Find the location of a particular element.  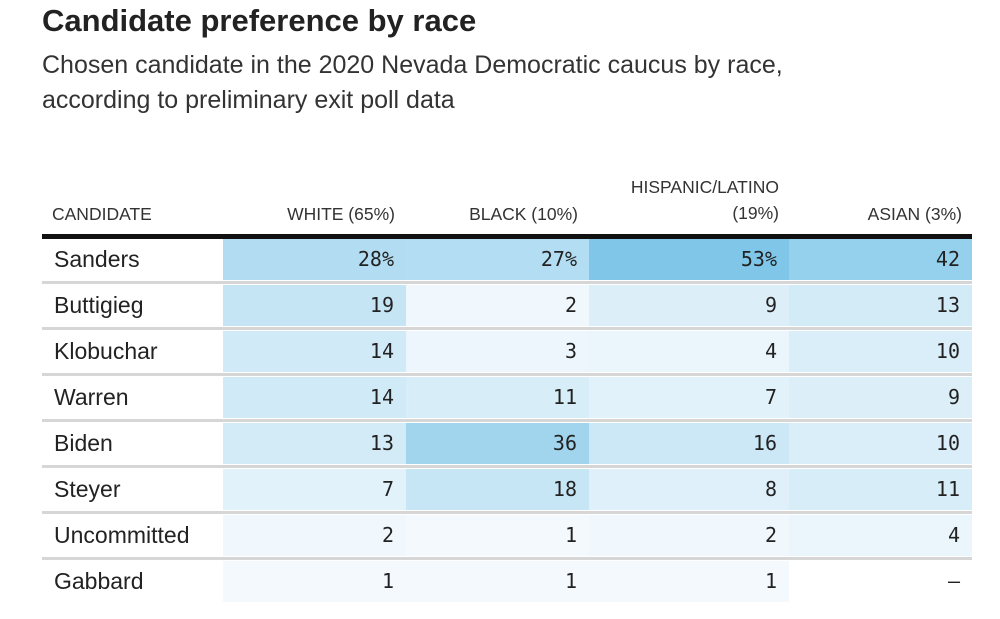

cell-warren-black: 11 is located at coordinates (497, 397).